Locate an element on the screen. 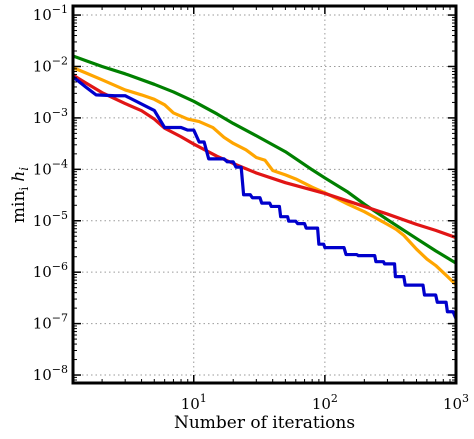 This screenshot has height=439, width=474. y-tick-label-0: 10⁻⁸ is located at coordinates (50, 373).